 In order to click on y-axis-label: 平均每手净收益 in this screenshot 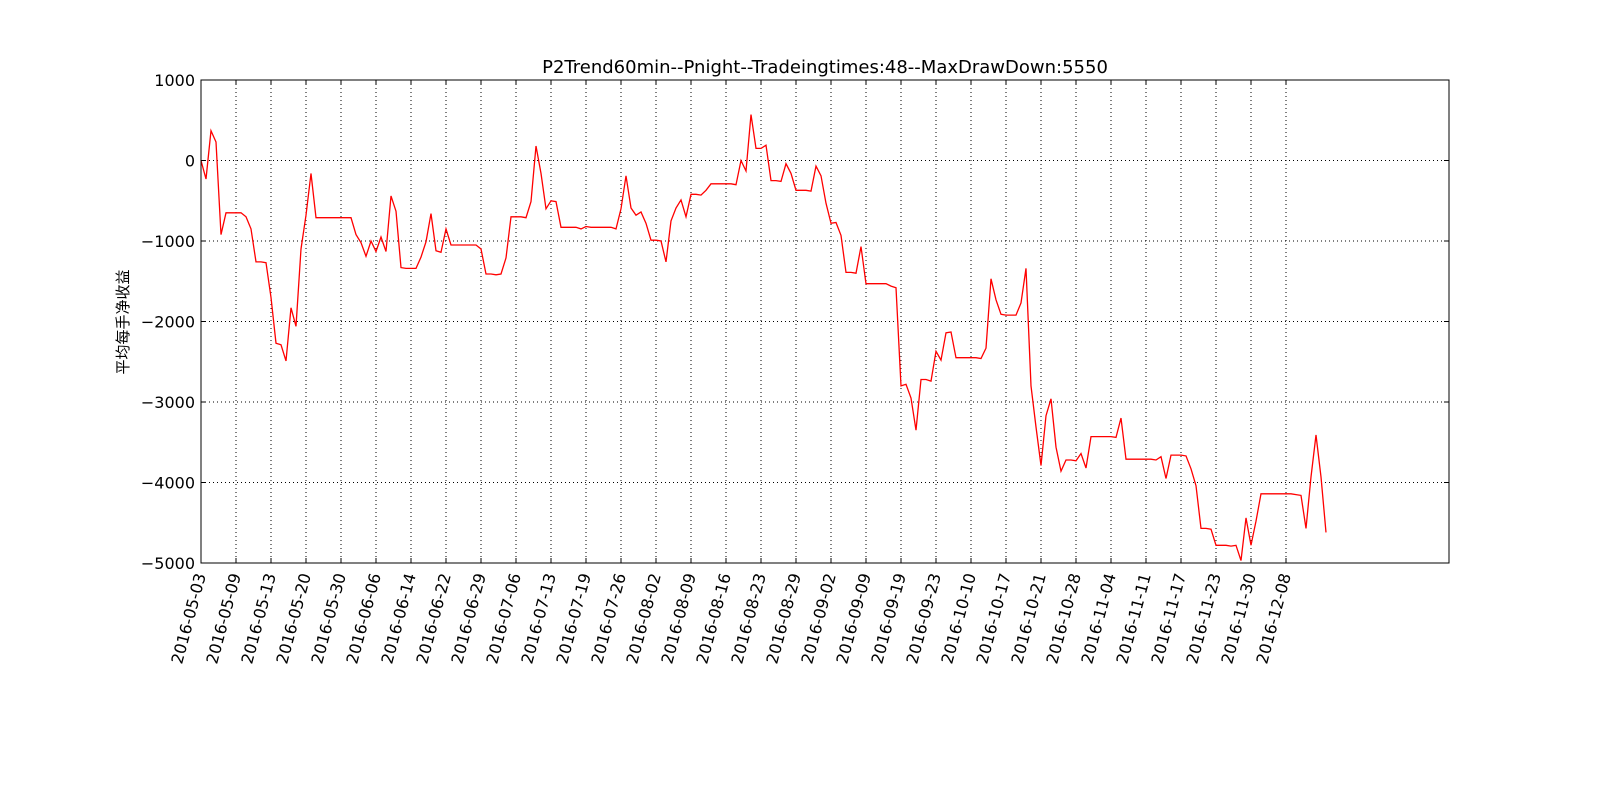, I will do `click(123, 321)`.